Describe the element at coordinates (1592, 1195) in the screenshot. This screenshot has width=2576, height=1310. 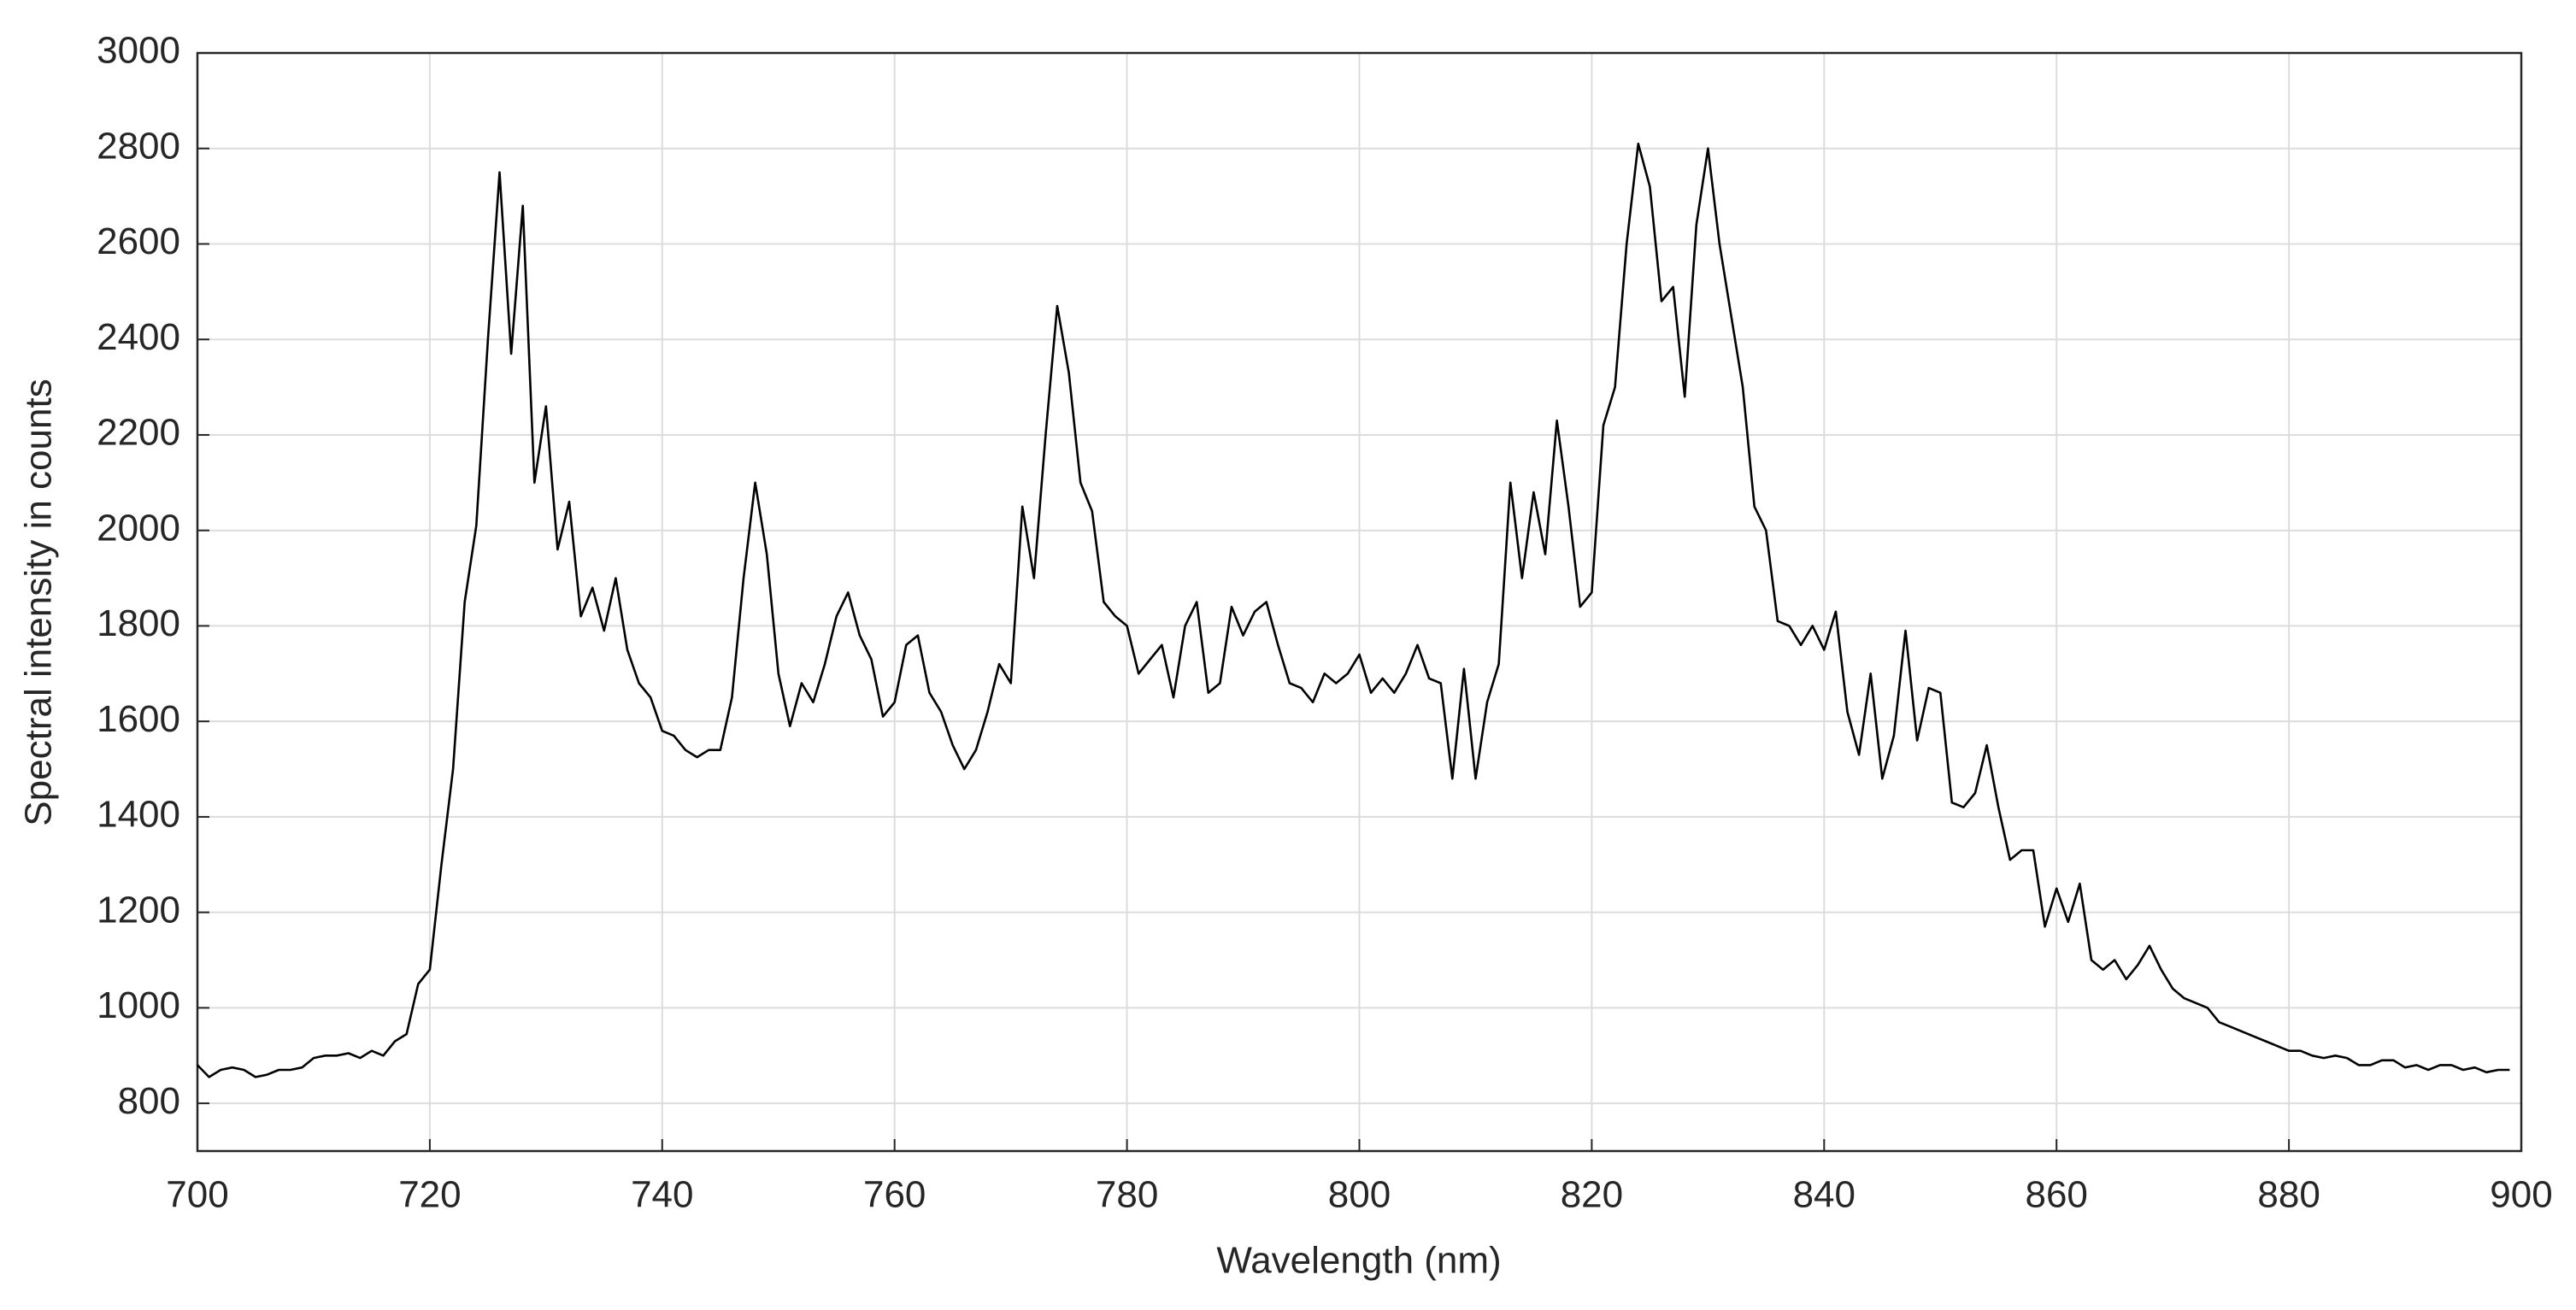
I see `x-tick-label: 820` at that location.